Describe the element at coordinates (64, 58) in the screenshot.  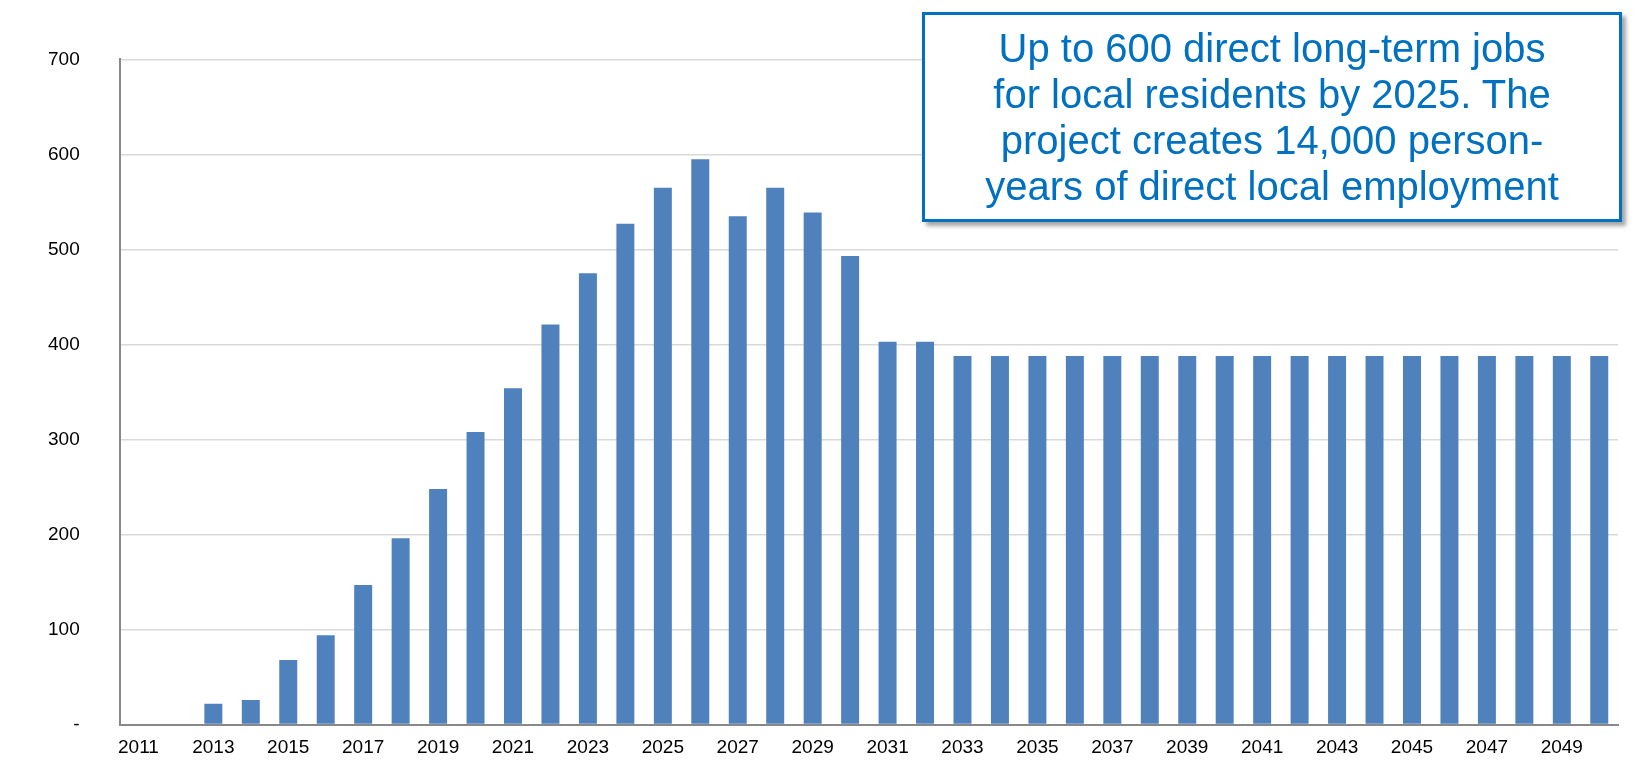
I see `y-tick-label: 700` at that location.